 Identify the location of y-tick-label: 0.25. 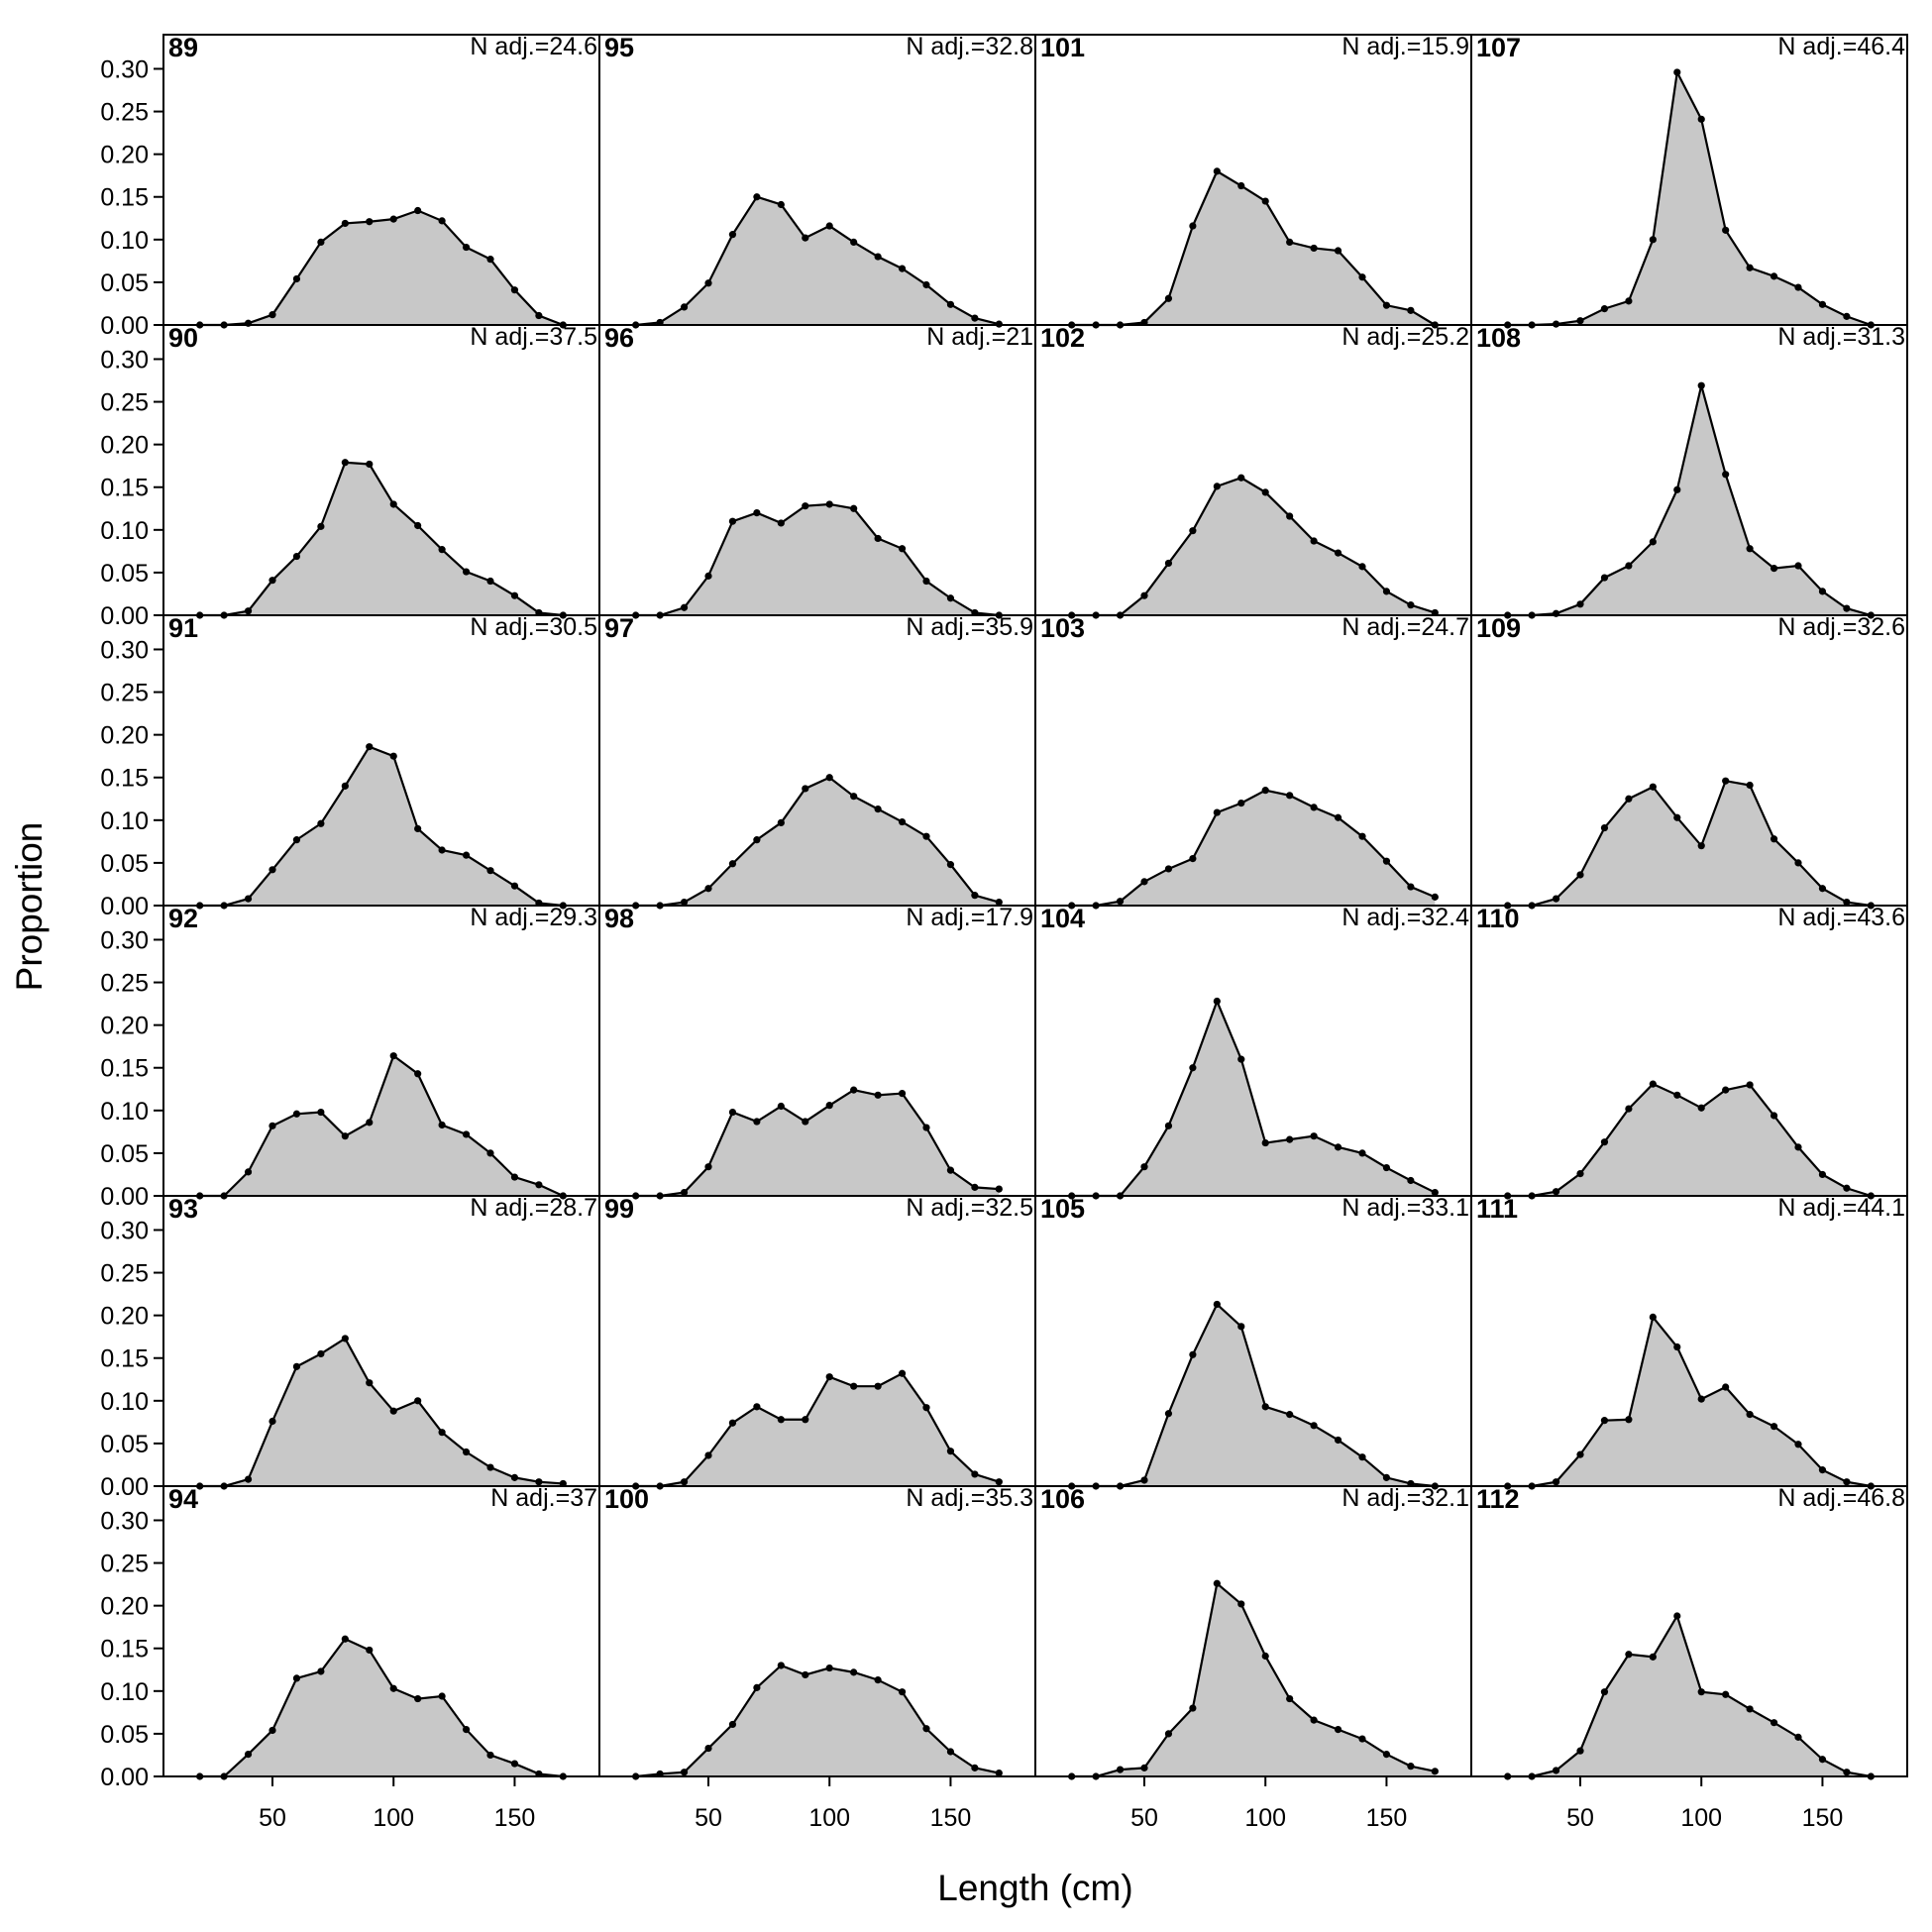
(124, 1274).